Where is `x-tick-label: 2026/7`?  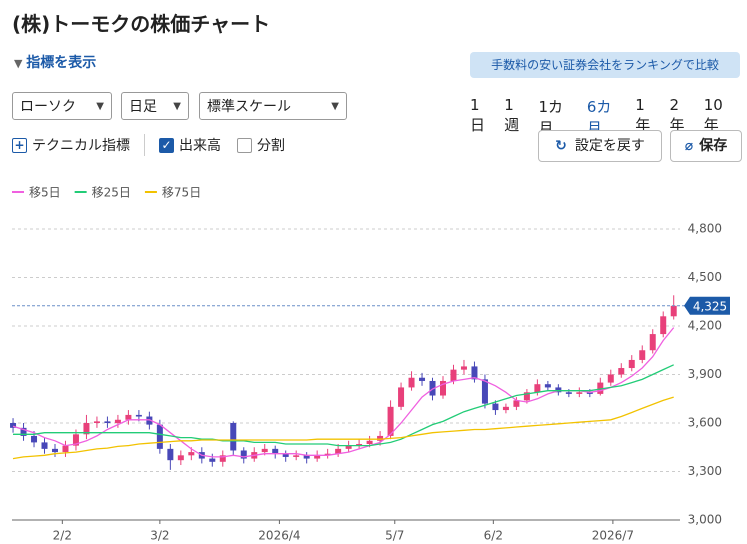
x-tick-label: 2026/7 is located at coordinates (613, 536).